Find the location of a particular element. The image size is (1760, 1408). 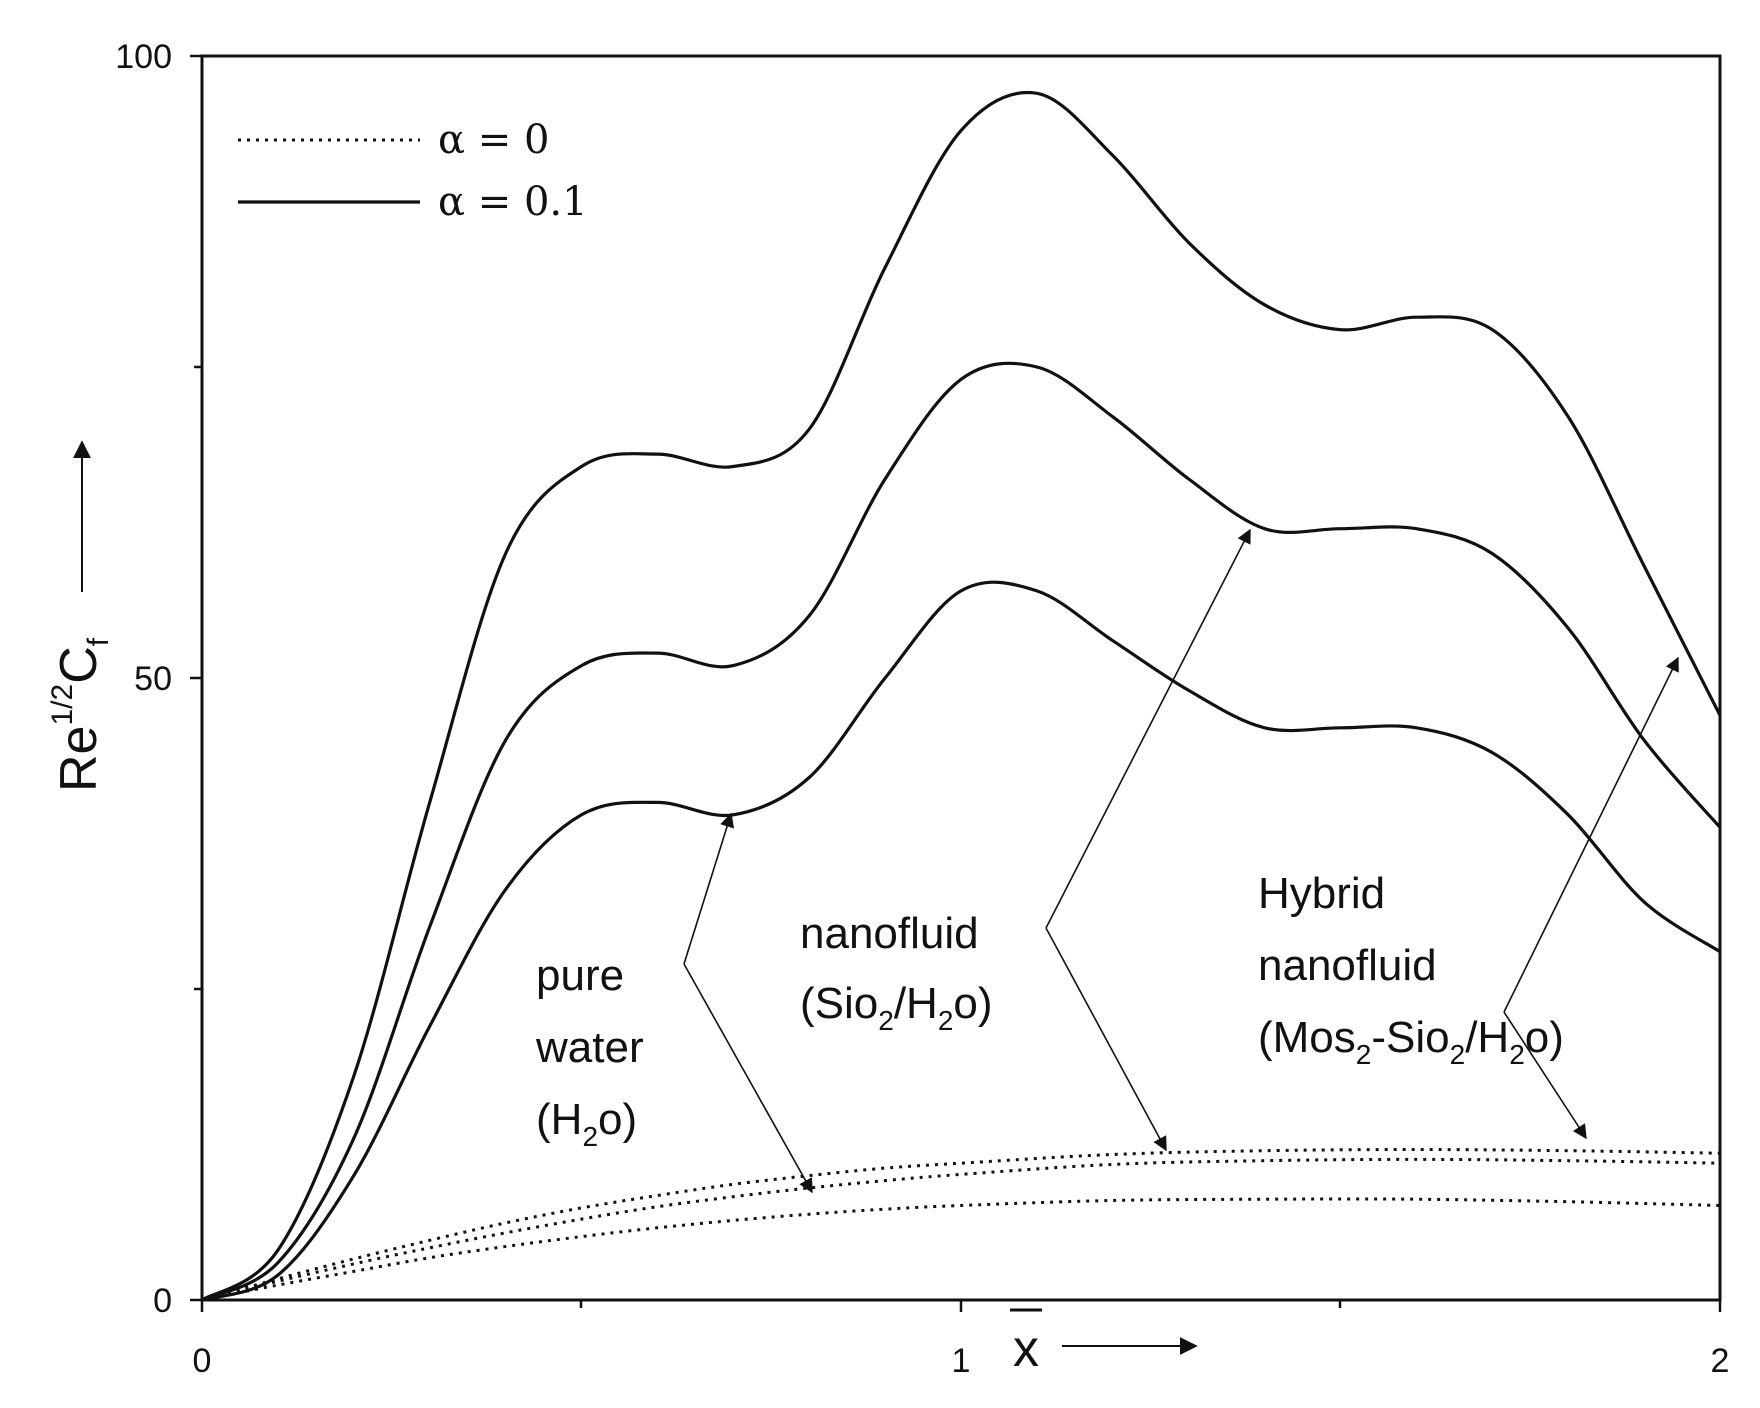

x-tick-label: 0 is located at coordinates (202, 1361).